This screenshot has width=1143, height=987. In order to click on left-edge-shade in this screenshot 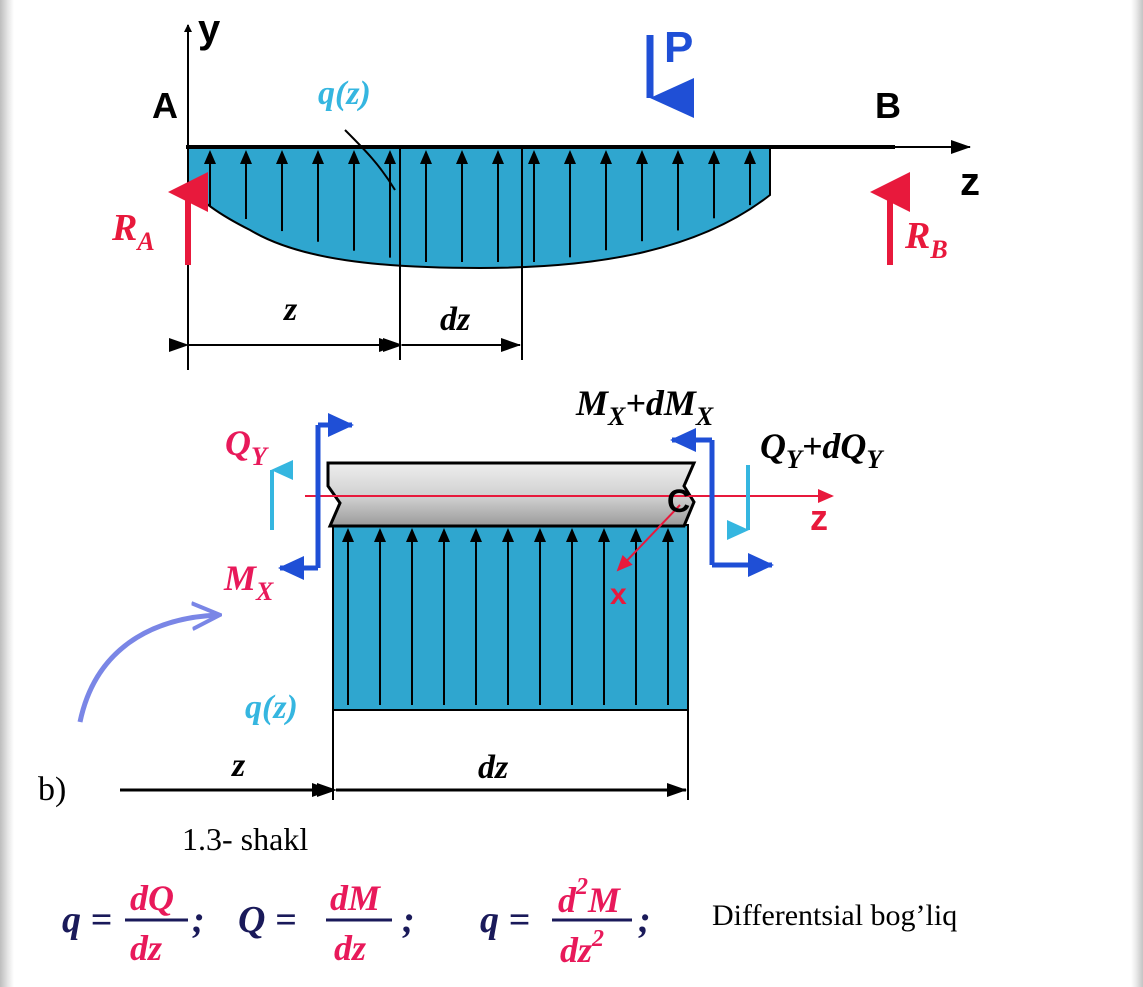, I will do `click(7, 493)`.